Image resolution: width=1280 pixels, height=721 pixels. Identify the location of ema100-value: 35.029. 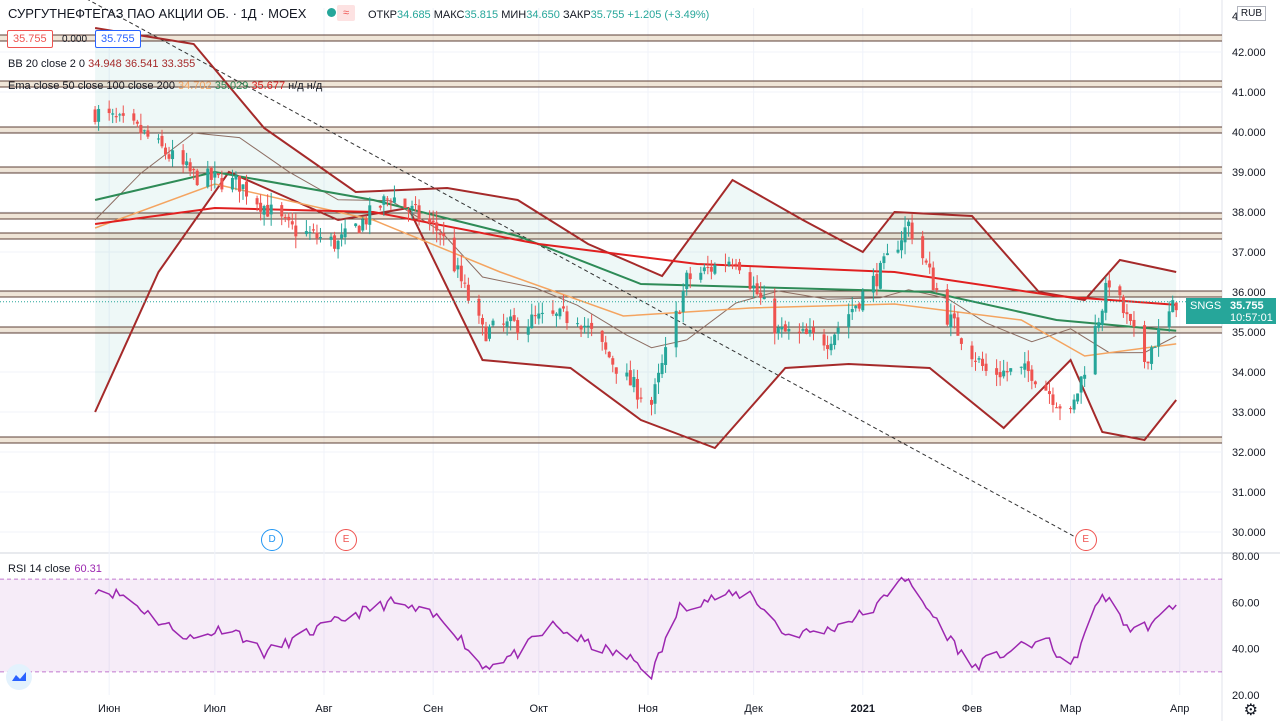
(231, 86).